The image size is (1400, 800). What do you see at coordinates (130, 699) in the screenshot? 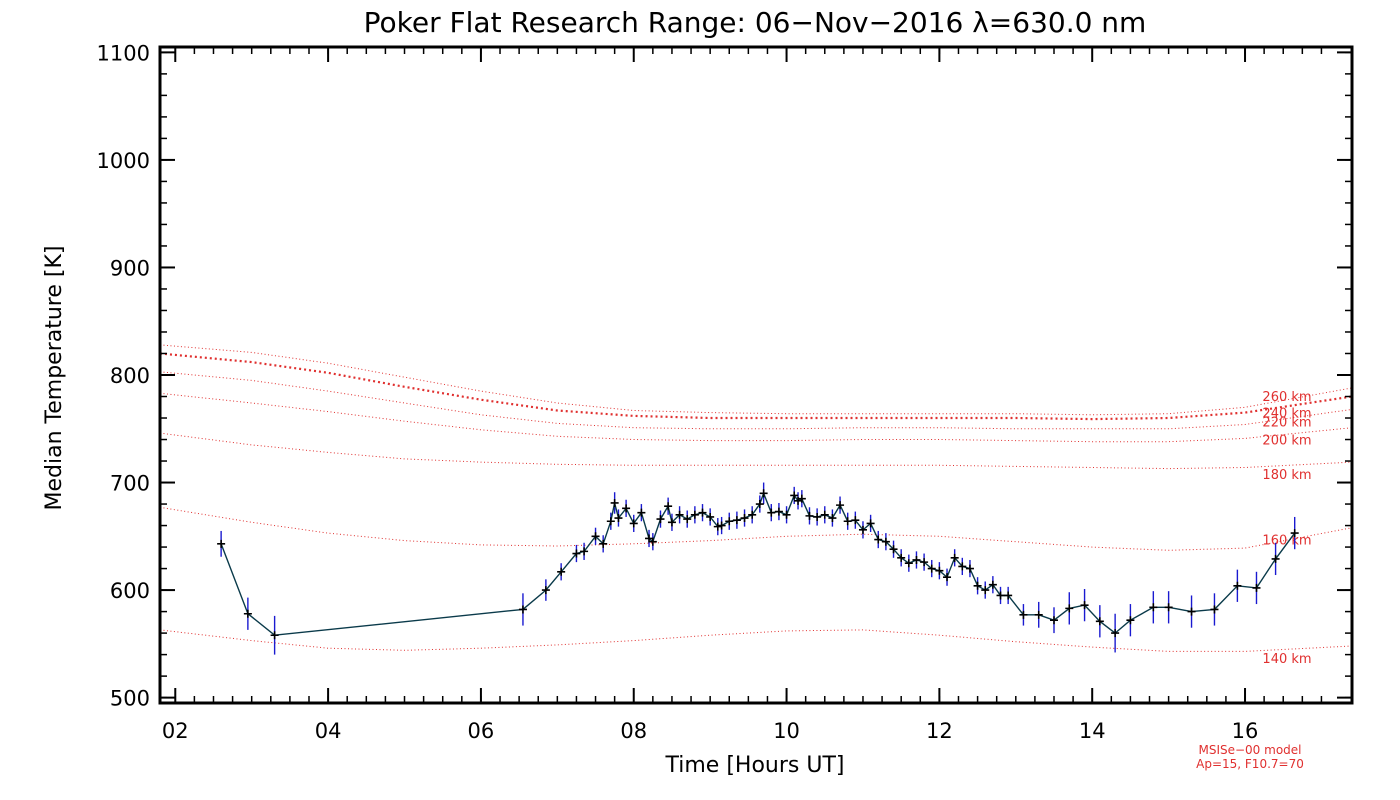
I see `y-tick-label: 500` at bounding box center [130, 699].